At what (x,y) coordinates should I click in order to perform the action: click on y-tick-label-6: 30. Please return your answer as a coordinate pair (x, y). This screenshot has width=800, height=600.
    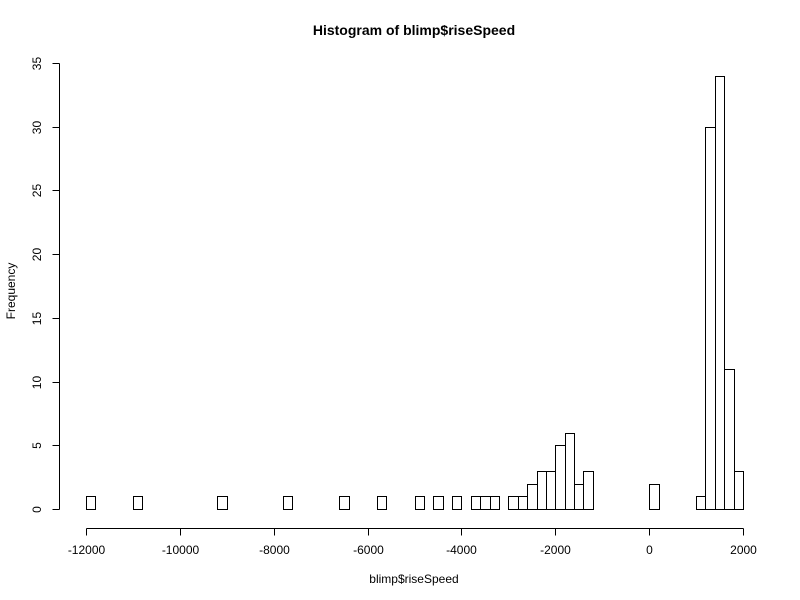
    Looking at the image, I should click on (37, 128).